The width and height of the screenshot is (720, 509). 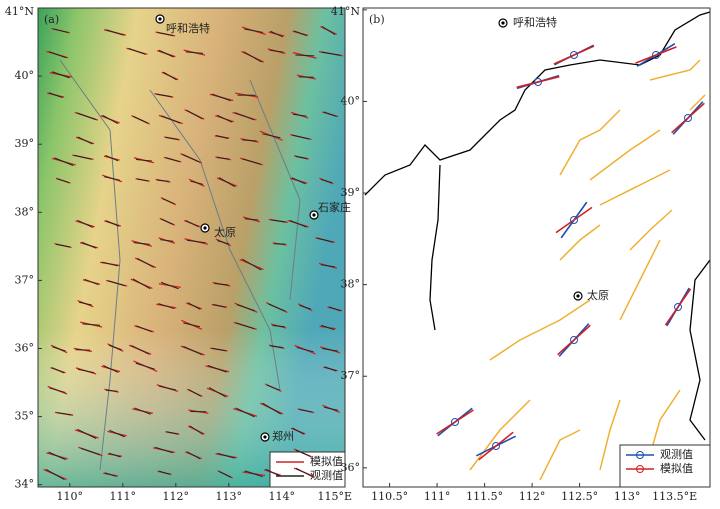 What do you see at coordinates (334, 207) in the screenshot?
I see `city-name: 石家庄` at bounding box center [334, 207].